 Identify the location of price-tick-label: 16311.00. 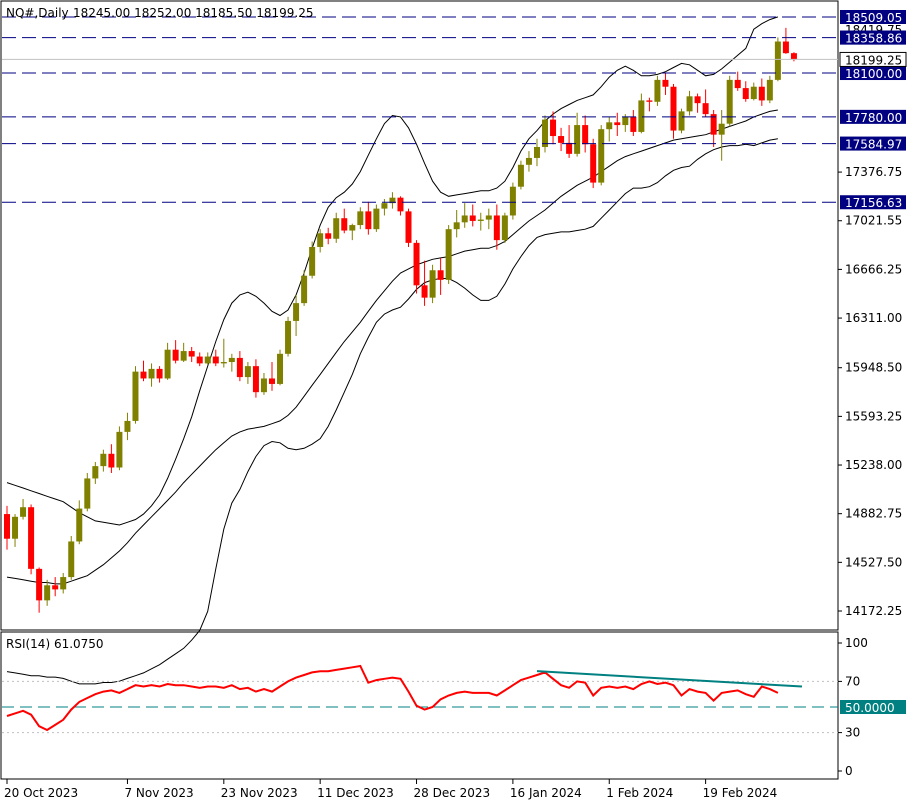
(873, 318).